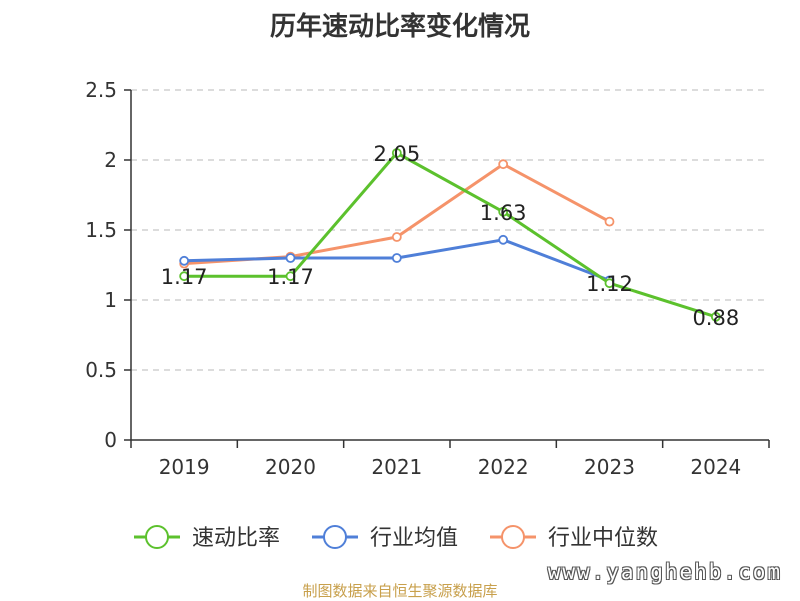  Describe the element at coordinates (396, 467) in the screenshot. I see `x-tick-label: 2021` at that location.